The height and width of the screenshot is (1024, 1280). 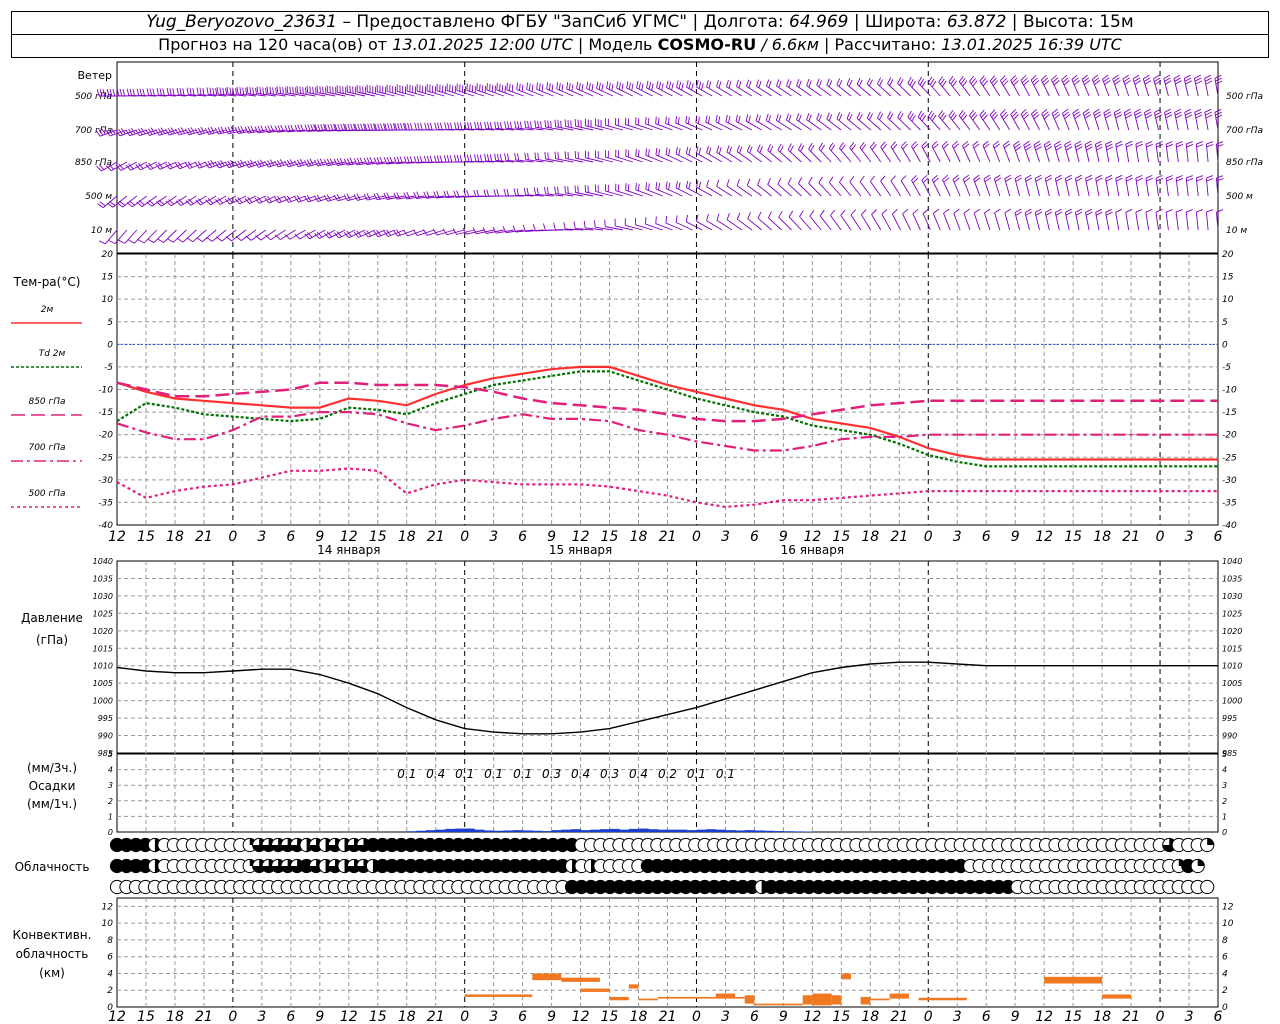 I want to click on forecast-time: 13.01.2025 12:00 UTC, so click(x=482, y=44).